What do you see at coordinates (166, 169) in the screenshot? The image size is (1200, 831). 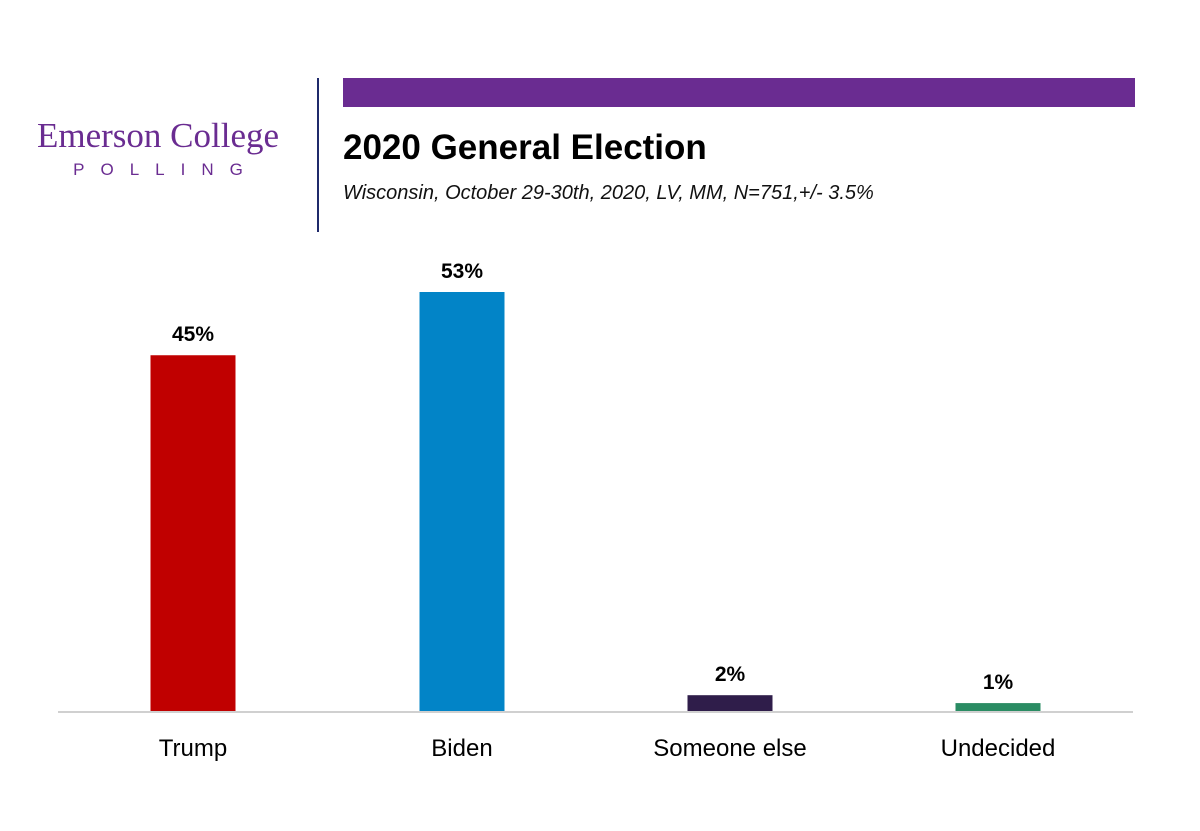 I see `logo-tagline: POLLING` at bounding box center [166, 169].